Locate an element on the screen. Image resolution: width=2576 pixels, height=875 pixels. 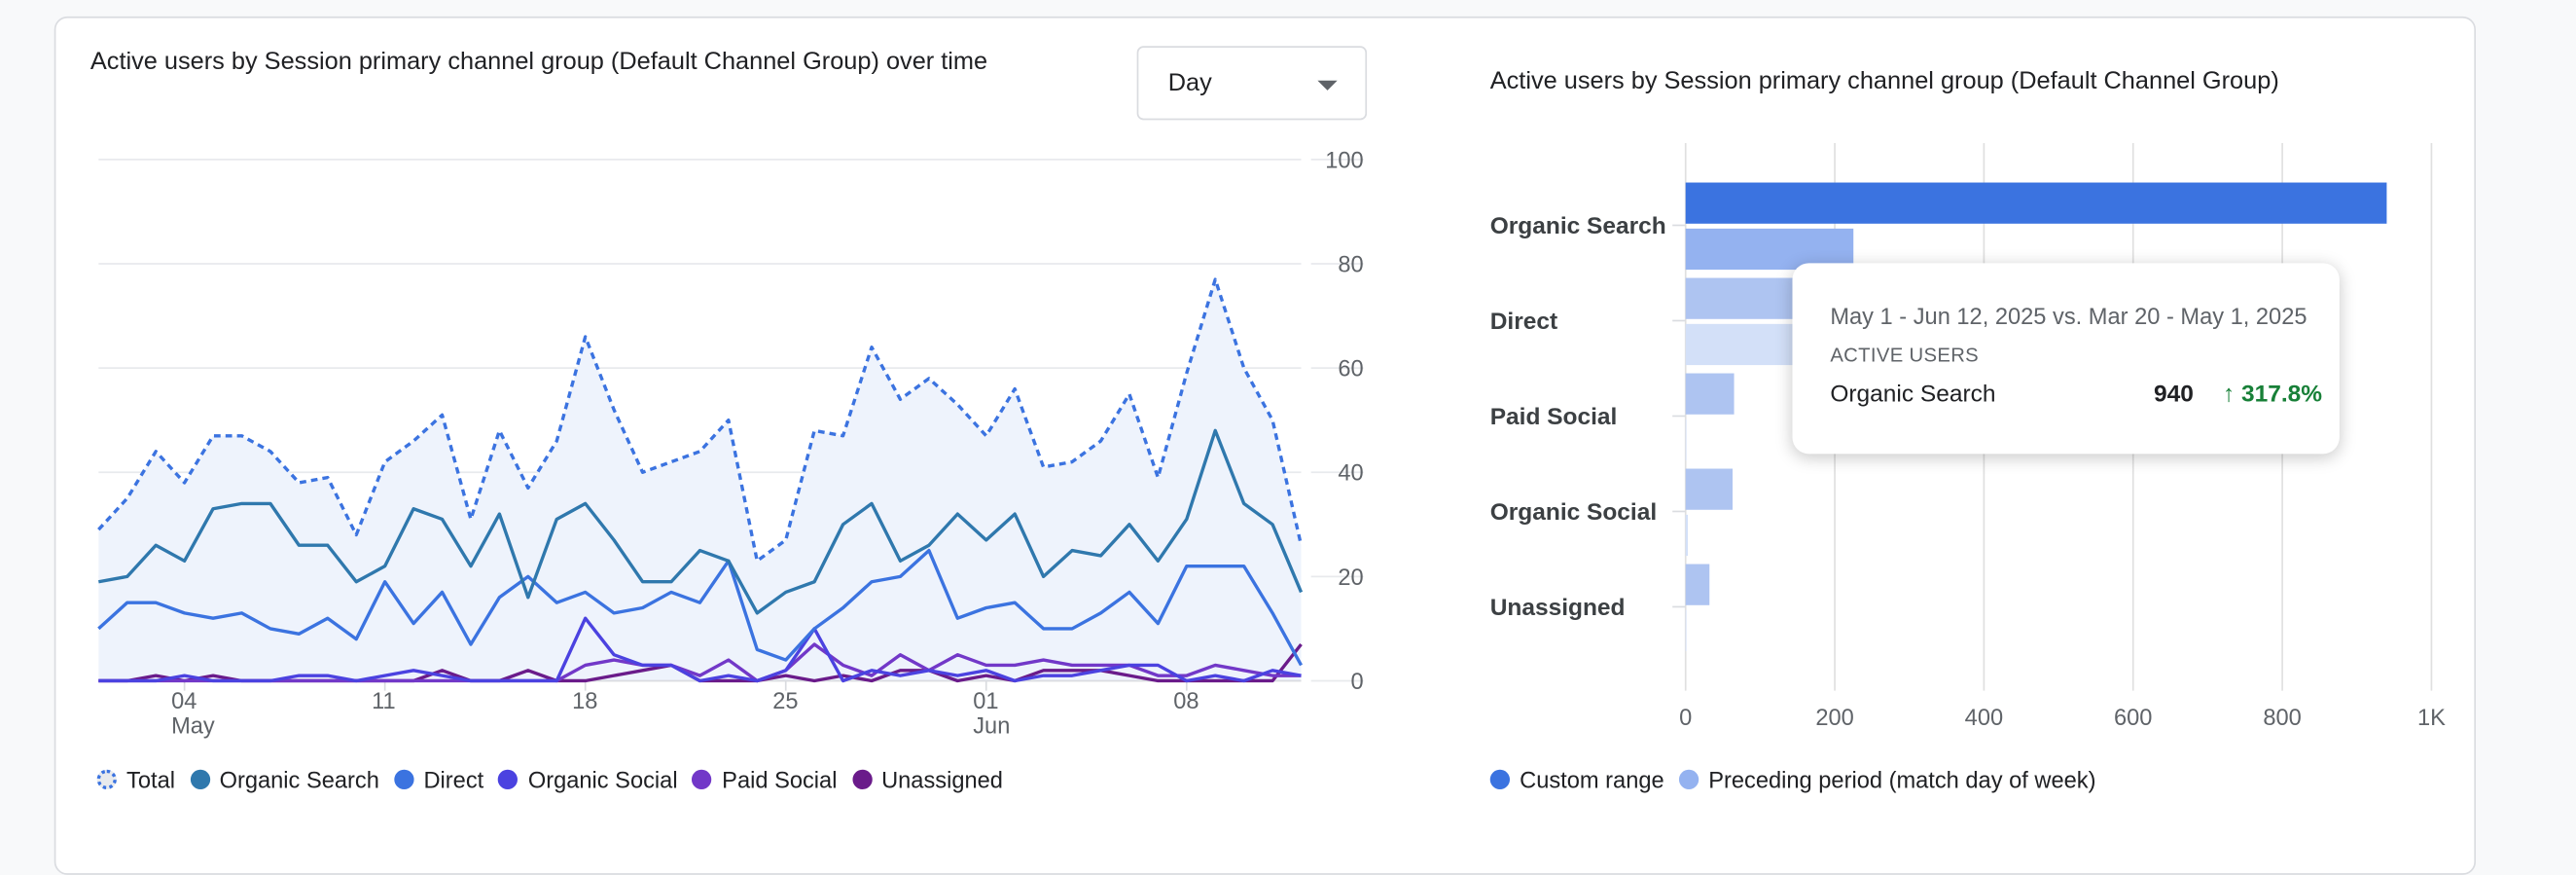
legend-label: Unassigned is located at coordinates (942, 779).